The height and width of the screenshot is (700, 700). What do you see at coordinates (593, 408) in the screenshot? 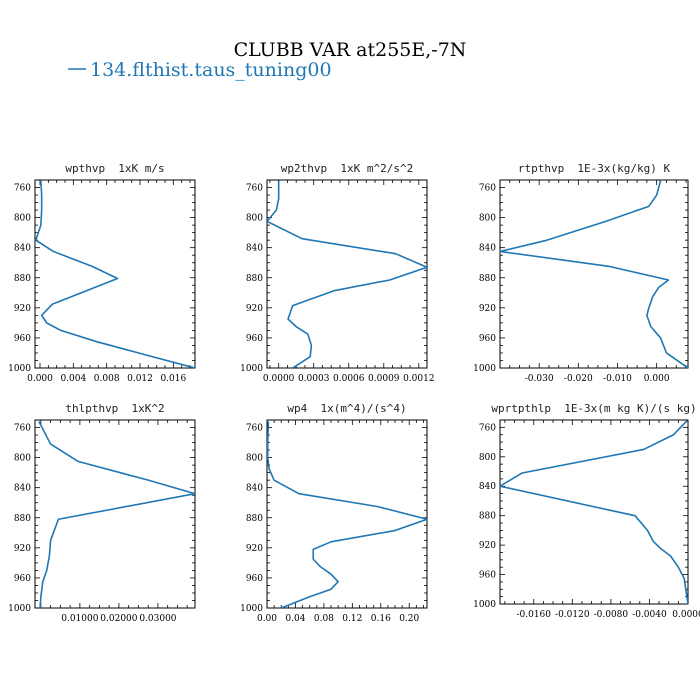
I see `panel-title: wprtpthlp 1E-3x(m kg K)/(s kg)` at bounding box center [593, 408].